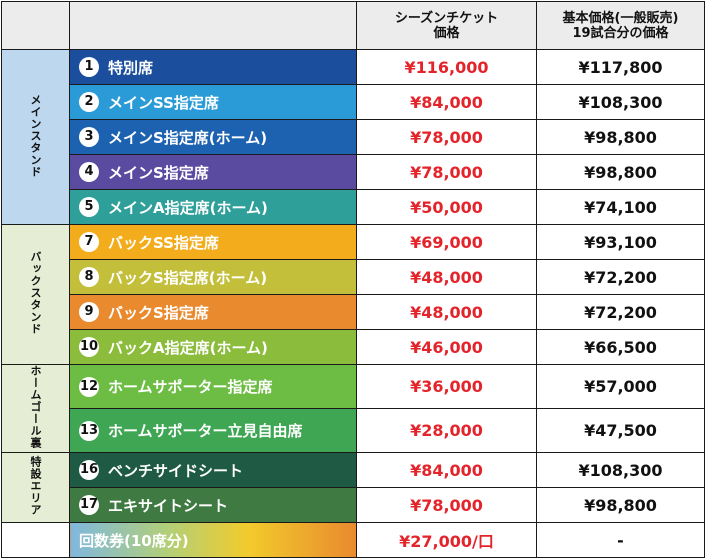  I want to click on seat-label: エキサイトシート, so click(168, 505).